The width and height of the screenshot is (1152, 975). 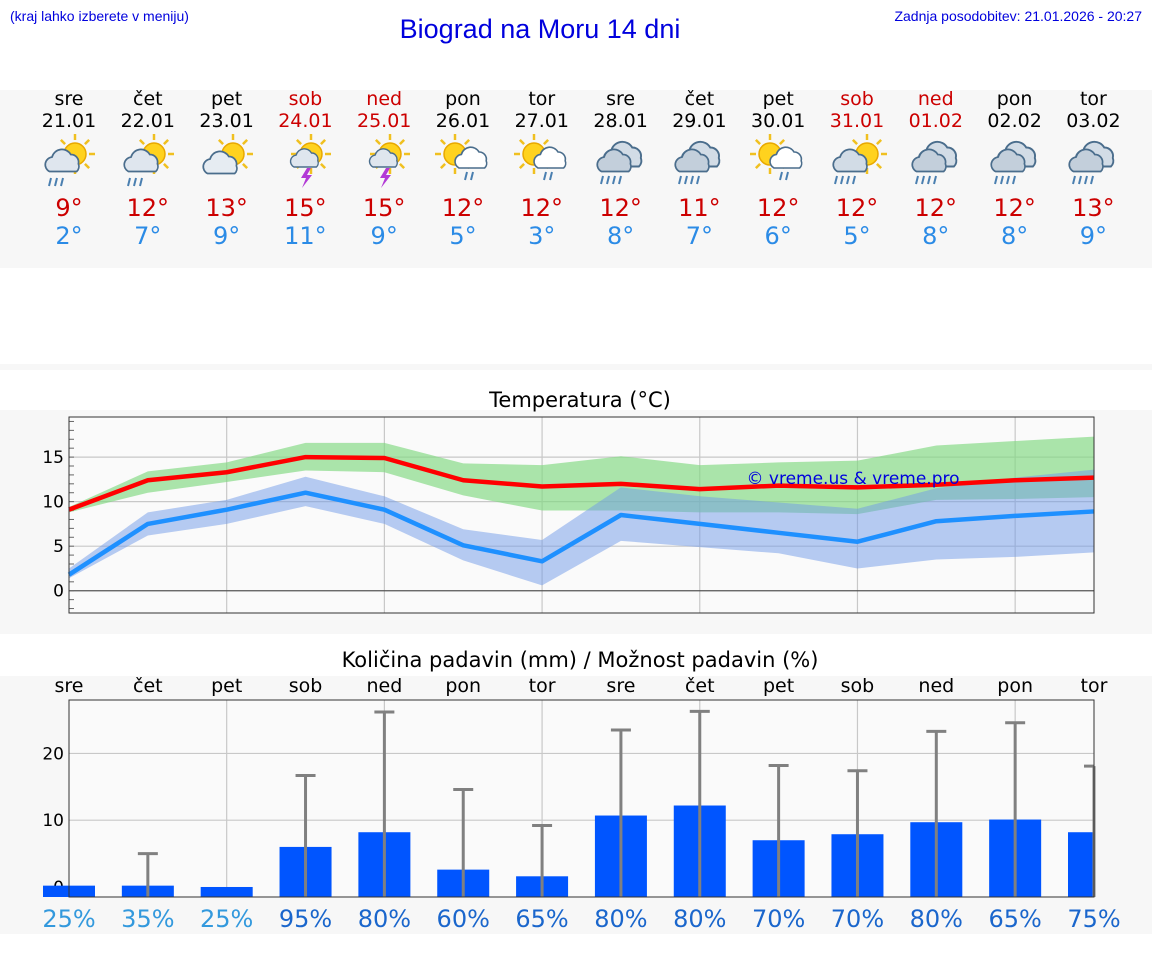 What do you see at coordinates (935, 121) in the screenshot?
I see `day-date: 01.02` at bounding box center [935, 121].